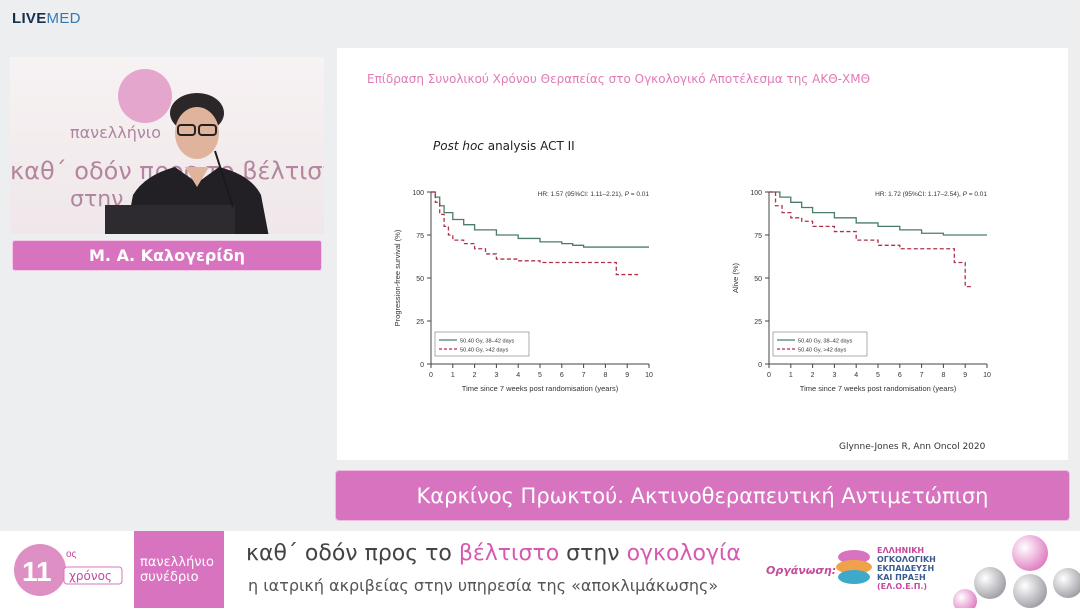 Image resolution: width=1080 pixels, height=608 pixels. What do you see at coordinates (145, 96) in the screenshot?
I see `congress-logo-backdrop` at bounding box center [145, 96].